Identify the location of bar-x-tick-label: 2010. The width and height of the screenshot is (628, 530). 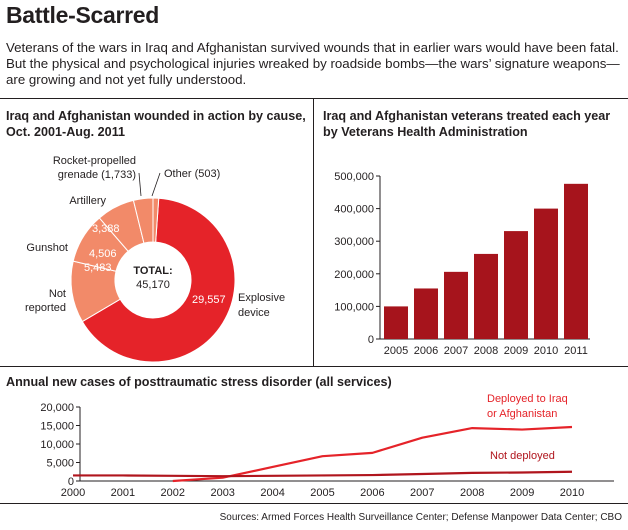
(546, 351).